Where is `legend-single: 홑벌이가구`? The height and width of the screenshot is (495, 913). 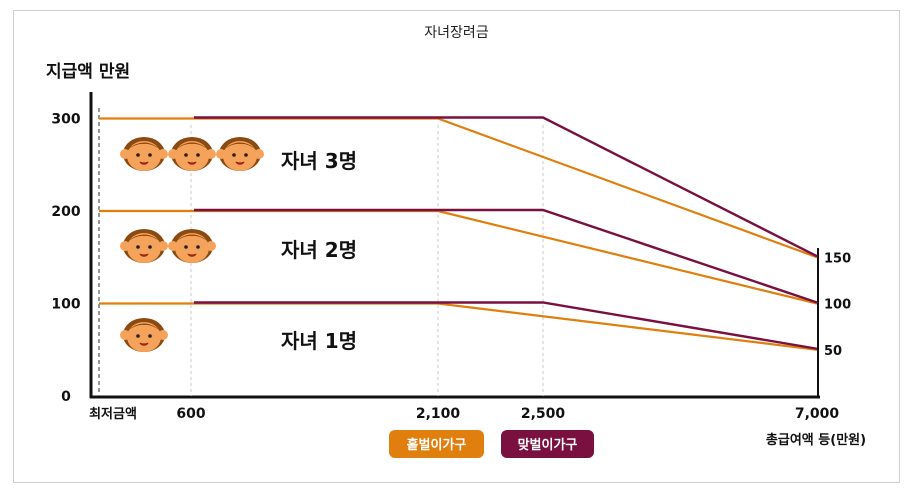 legend-single: 홑벌이가구 is located at coordinates (436, 444).